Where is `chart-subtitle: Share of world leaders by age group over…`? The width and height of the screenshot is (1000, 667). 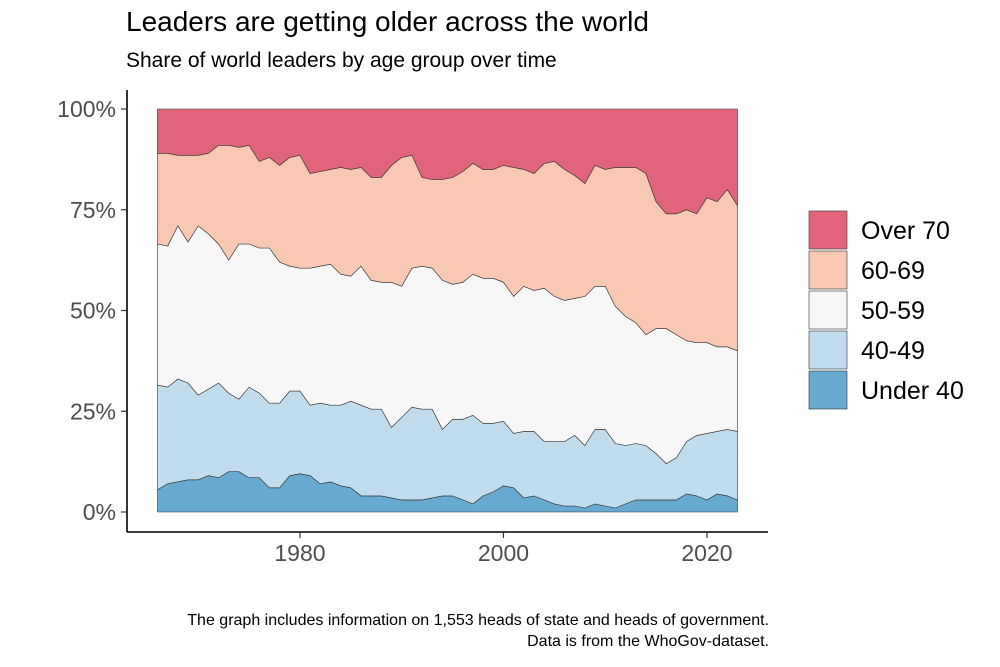
chart-subtitle: Share of world leaders by age group over… is located at coordinates (341, 60).